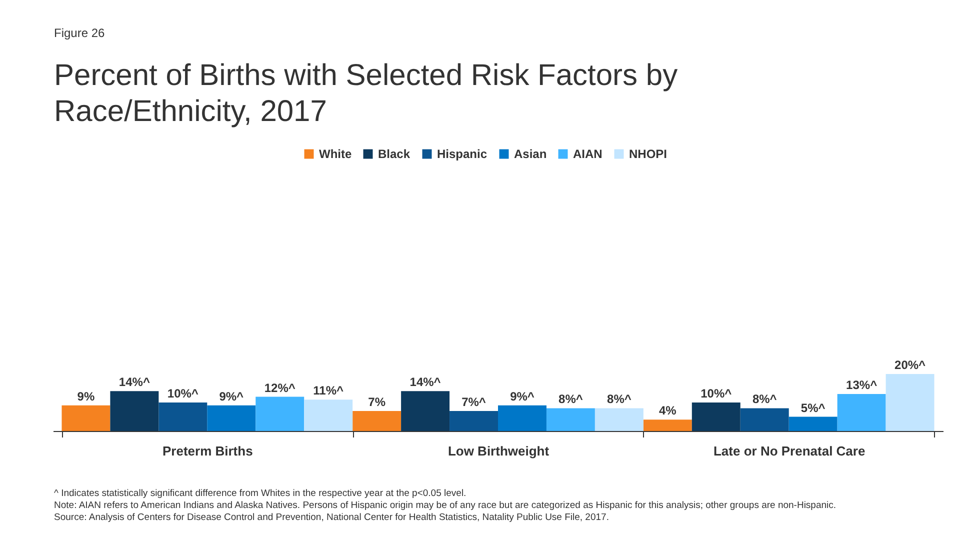 The height and width of the screenshot is (548, 956). I want to click on legend-label: Hispanic, so click(462, 154).